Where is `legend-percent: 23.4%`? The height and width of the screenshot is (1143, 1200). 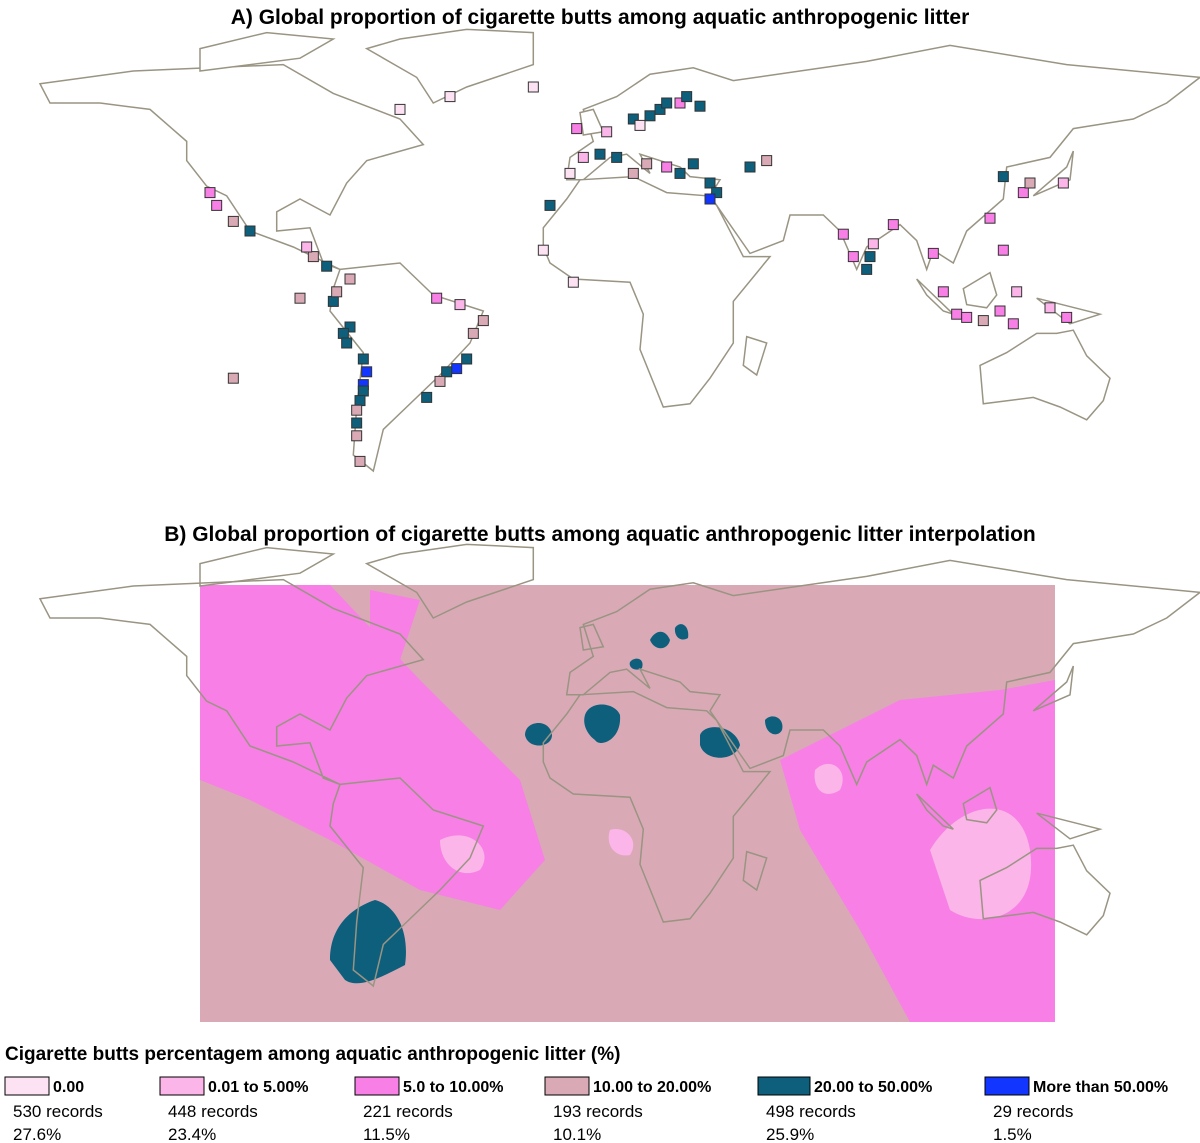 legend-percent: 23.4% is located at coordinates (192, 1134).